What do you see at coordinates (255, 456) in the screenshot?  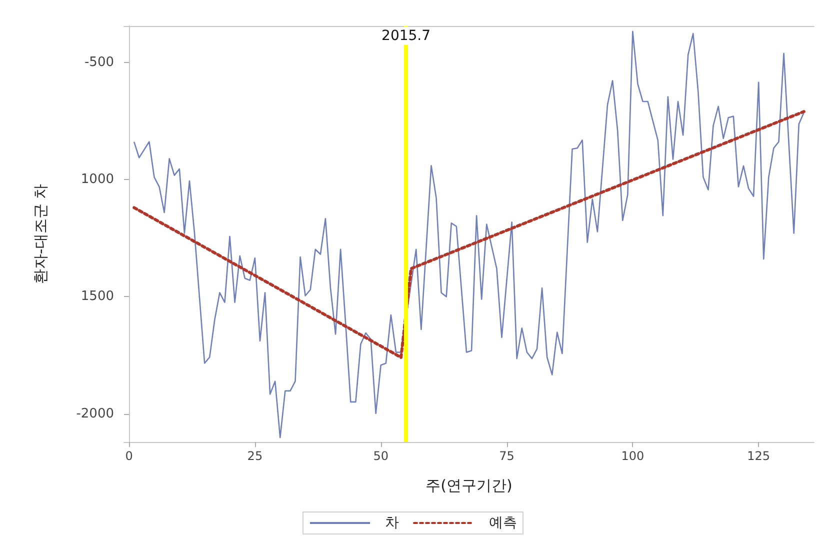 I see `x-tick-label: 25` at bounding box center [255, 456].